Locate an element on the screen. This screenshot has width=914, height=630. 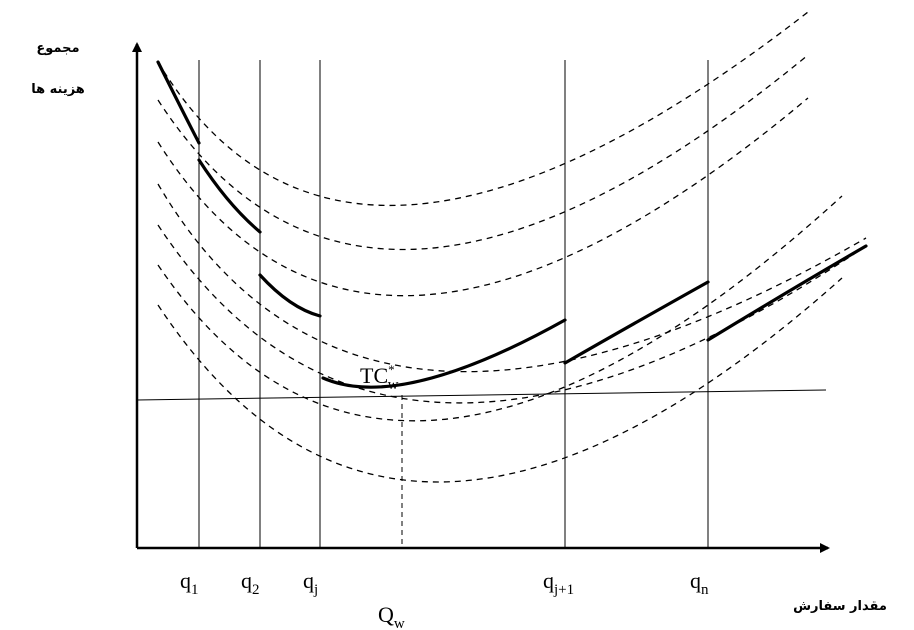
breakpoint-label-q2: q2 is located at coordinates (250, 583).